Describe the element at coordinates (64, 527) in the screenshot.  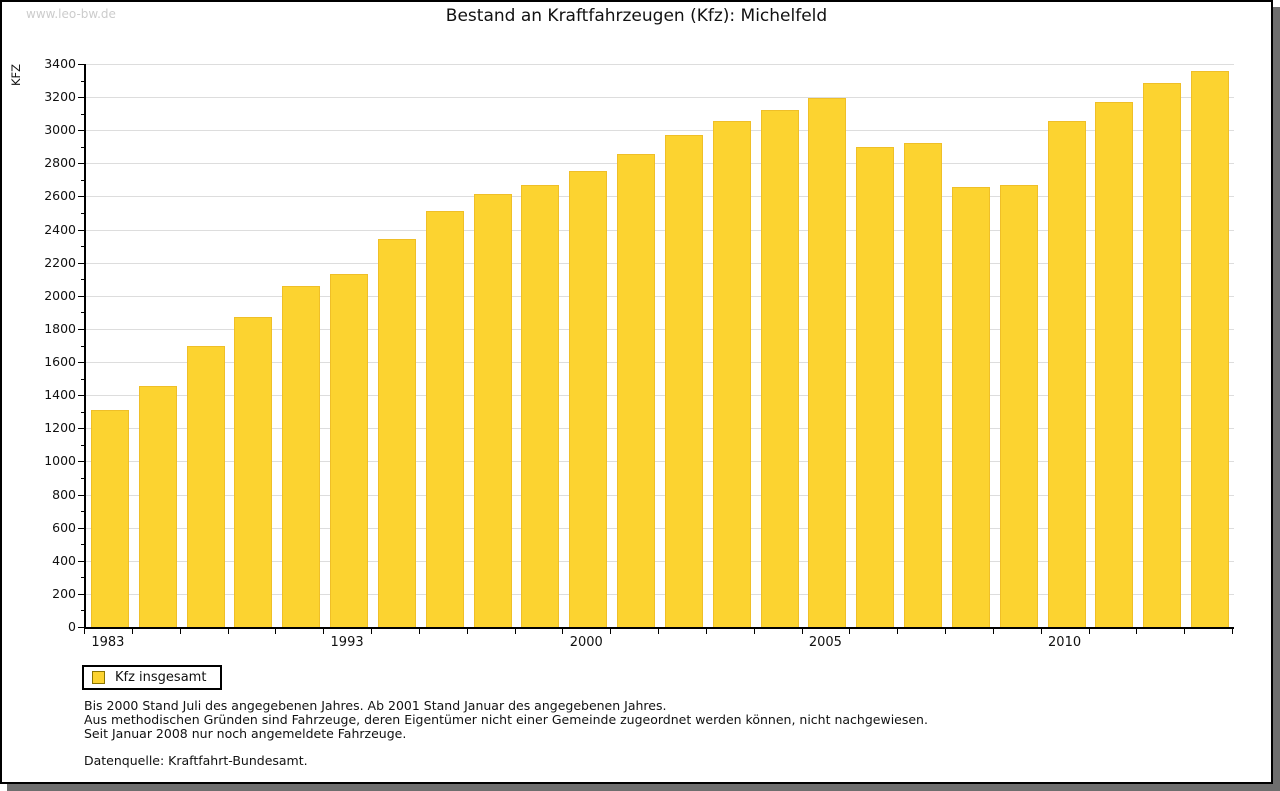
I see `y-tick-label: 600` at that location.